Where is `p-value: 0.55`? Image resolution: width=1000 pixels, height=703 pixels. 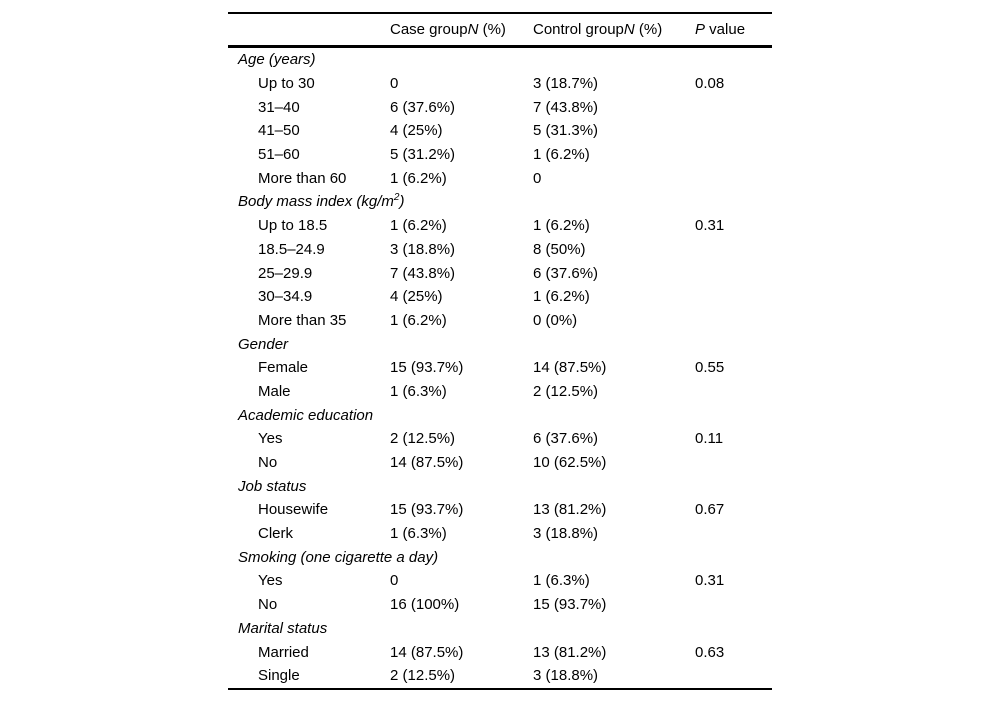
p-value: 0.55 is located at coordinates (710, 368).